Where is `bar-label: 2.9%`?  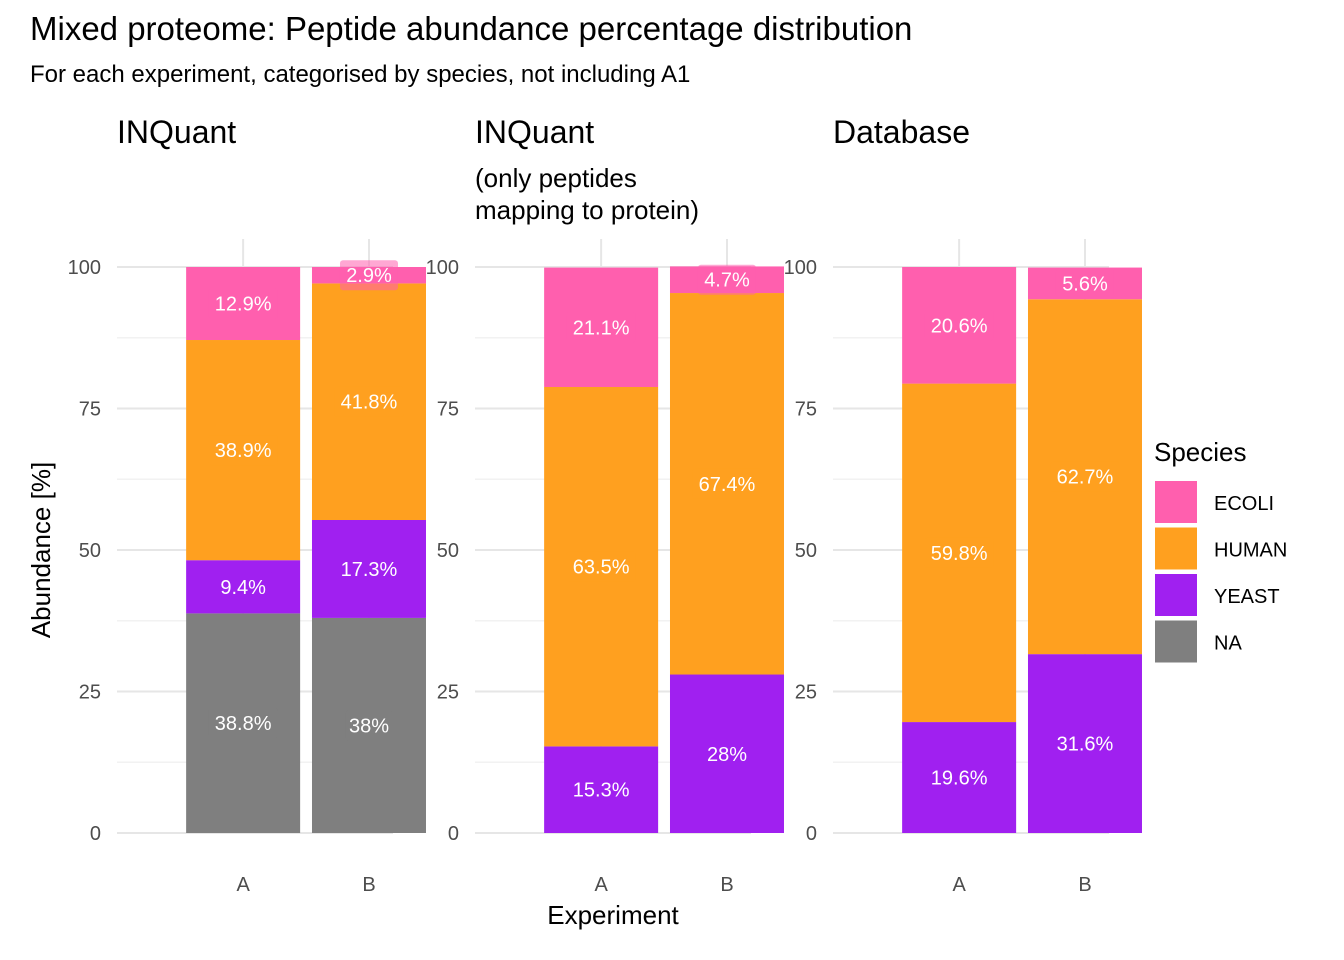
bar-label: 2.9% is located at coordinates (369, 276).